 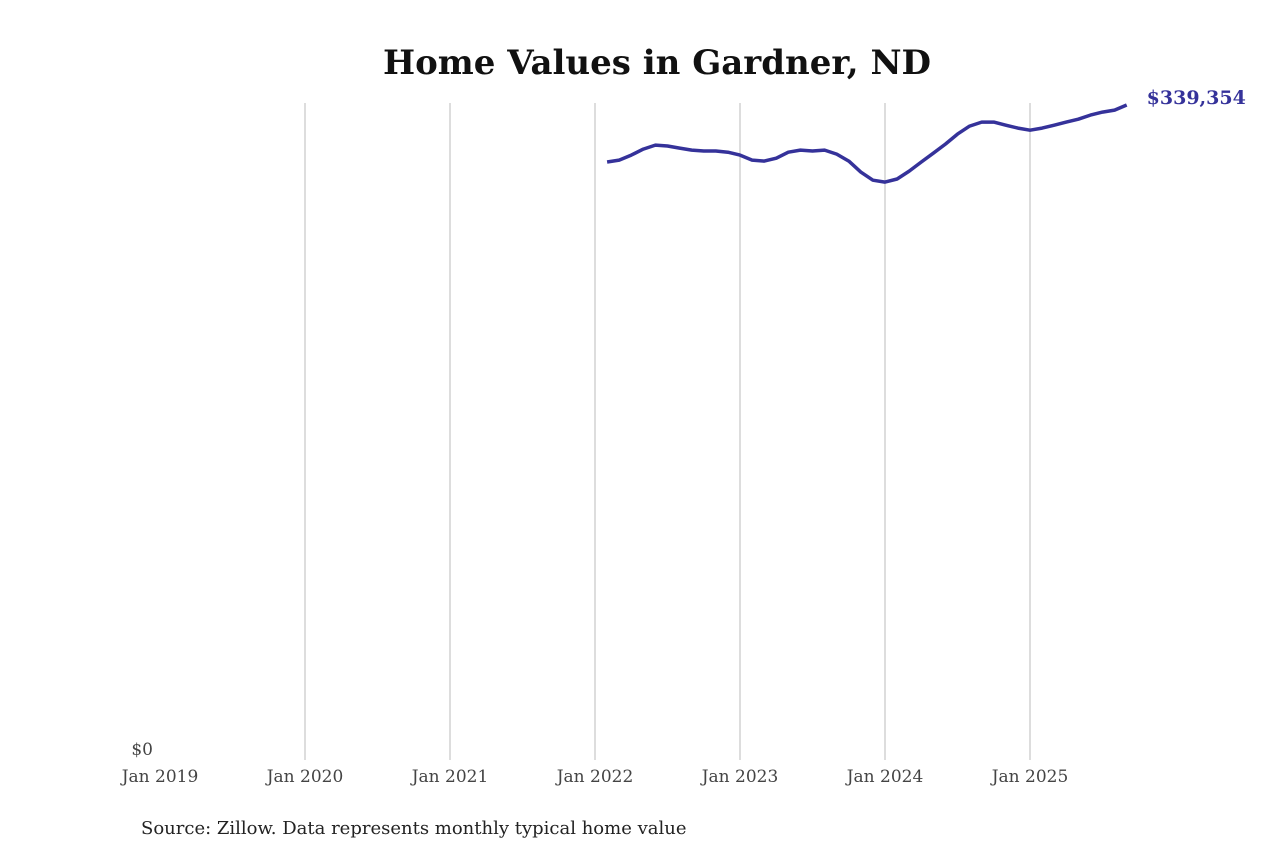 What do you see at coordinates (1029, 777) in the screenshot?
I see `x-tick-label: Jan 2025` at bounding box center [1029, 777].